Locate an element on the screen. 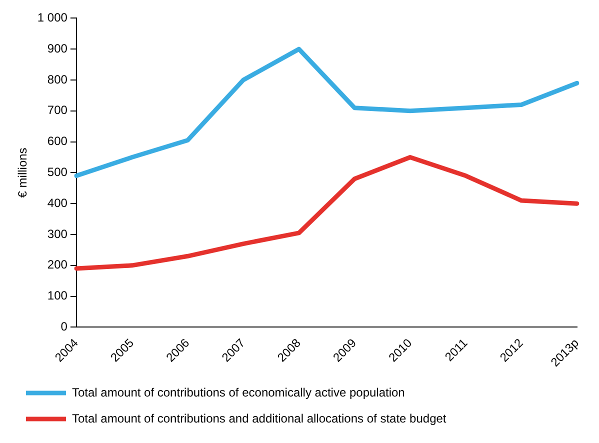 This screenshot has width=599, height=443. y-tick-label: 200 is located at coordinates (57, 265).